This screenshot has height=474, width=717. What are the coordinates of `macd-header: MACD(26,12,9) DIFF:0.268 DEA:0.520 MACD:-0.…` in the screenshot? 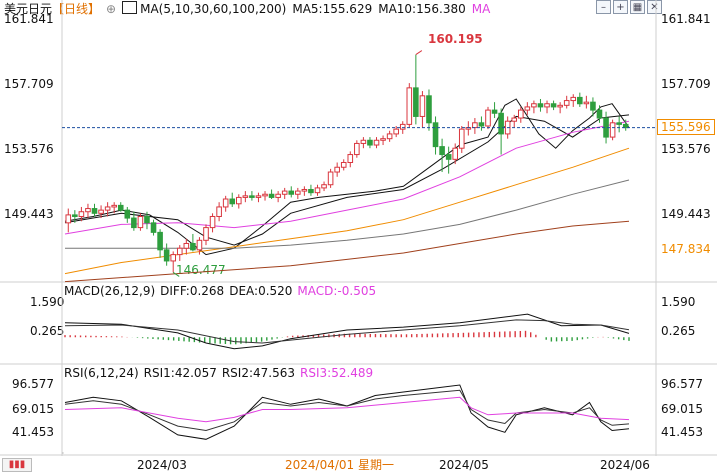 It's located at (222, 291).